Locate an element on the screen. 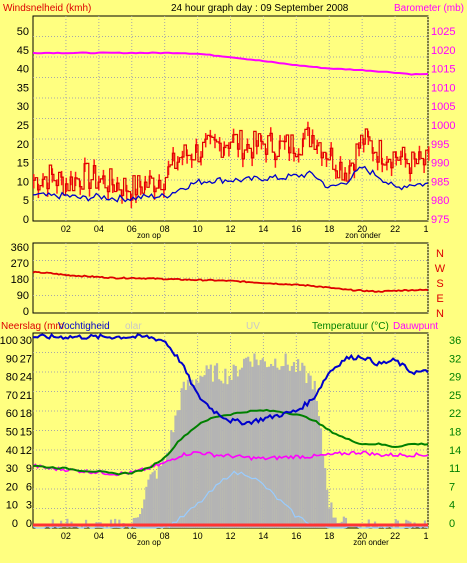  barometer-tick-label: 975 is located at coordinates (440, 220).